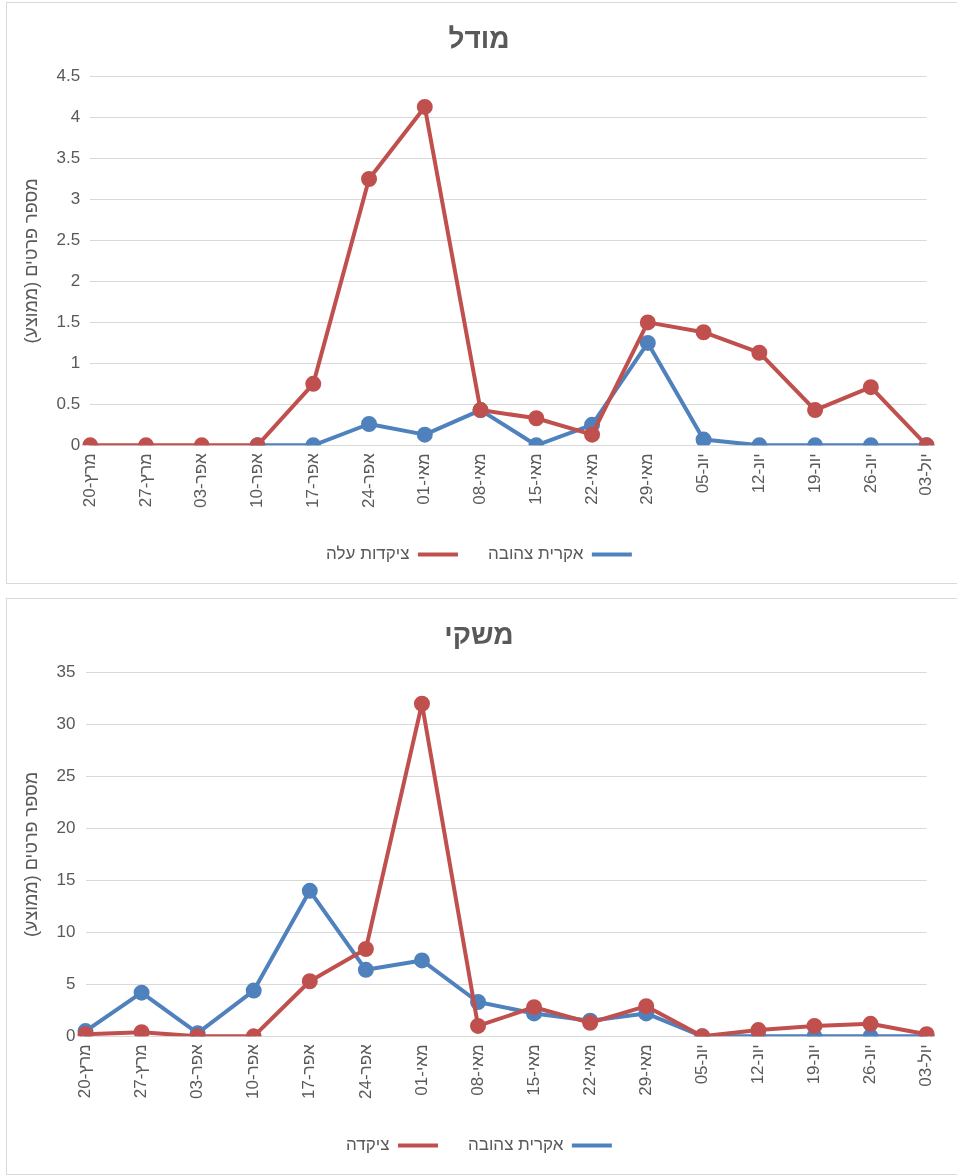 This screenshot has width=957, height=1175. Describe the element at coordinates (68, 404) in the screenshot. I see `y-tick-label: 0.5` at that location.